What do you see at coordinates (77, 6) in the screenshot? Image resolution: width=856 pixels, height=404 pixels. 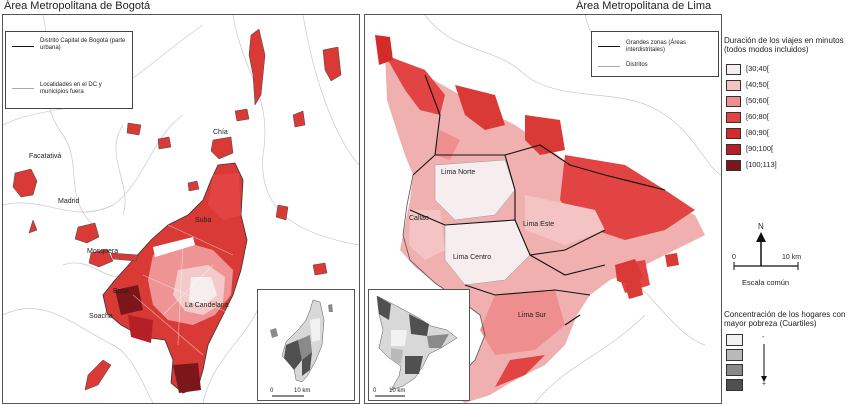 I see `bogota-map-title: Área Metropolitana de Bogotá` at bounding box center [77, 6].